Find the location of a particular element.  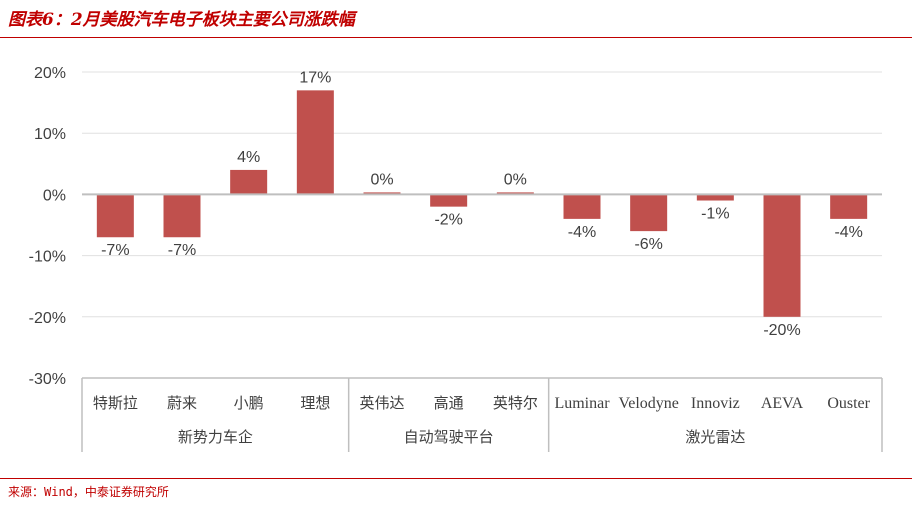

y-tick-label: -20% is located at coordinates (47, 318).